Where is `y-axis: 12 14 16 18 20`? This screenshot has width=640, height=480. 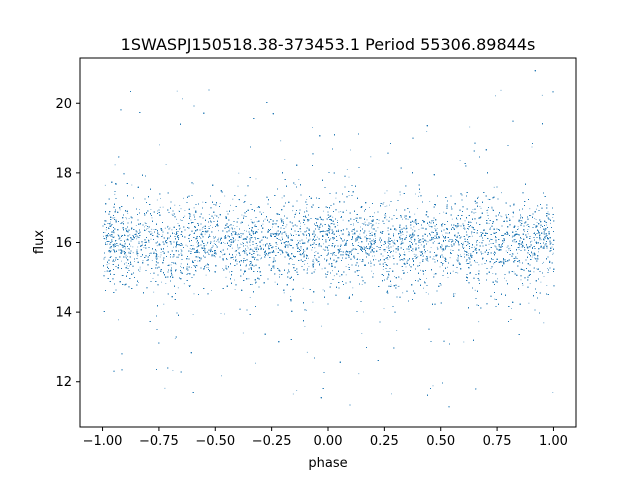 y-axis: 12 14 16 18 20 is located at coordinates (67, 243).